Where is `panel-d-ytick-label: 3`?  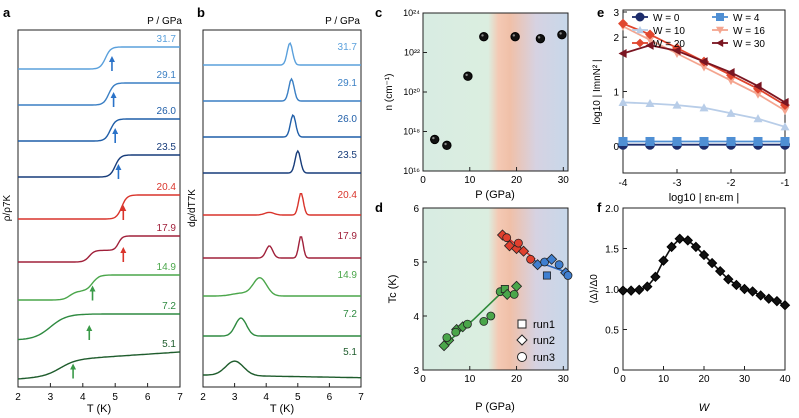 panel-d-ytick-label: 3 is located at coordinates (416, 371).